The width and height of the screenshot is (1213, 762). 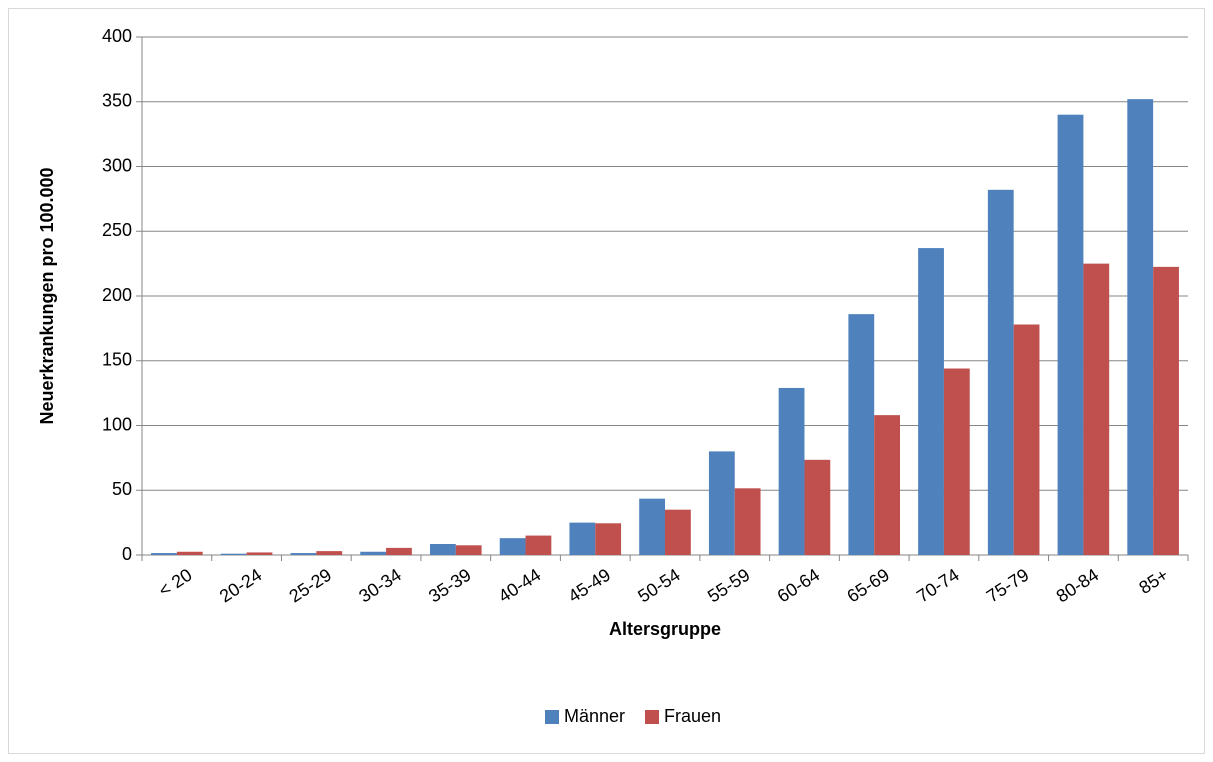 I want to click on y-tick-label: 100, so click(x=117, y=424).